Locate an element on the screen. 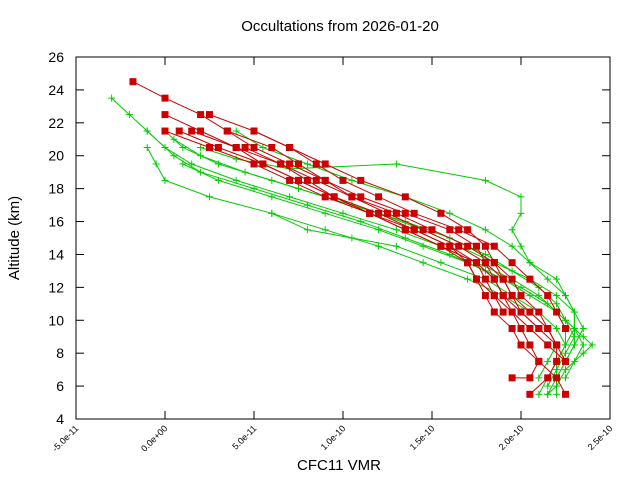 This screenshot has height=480, width=640. y-tick-label: 24 is located at coordinates (56, 90).